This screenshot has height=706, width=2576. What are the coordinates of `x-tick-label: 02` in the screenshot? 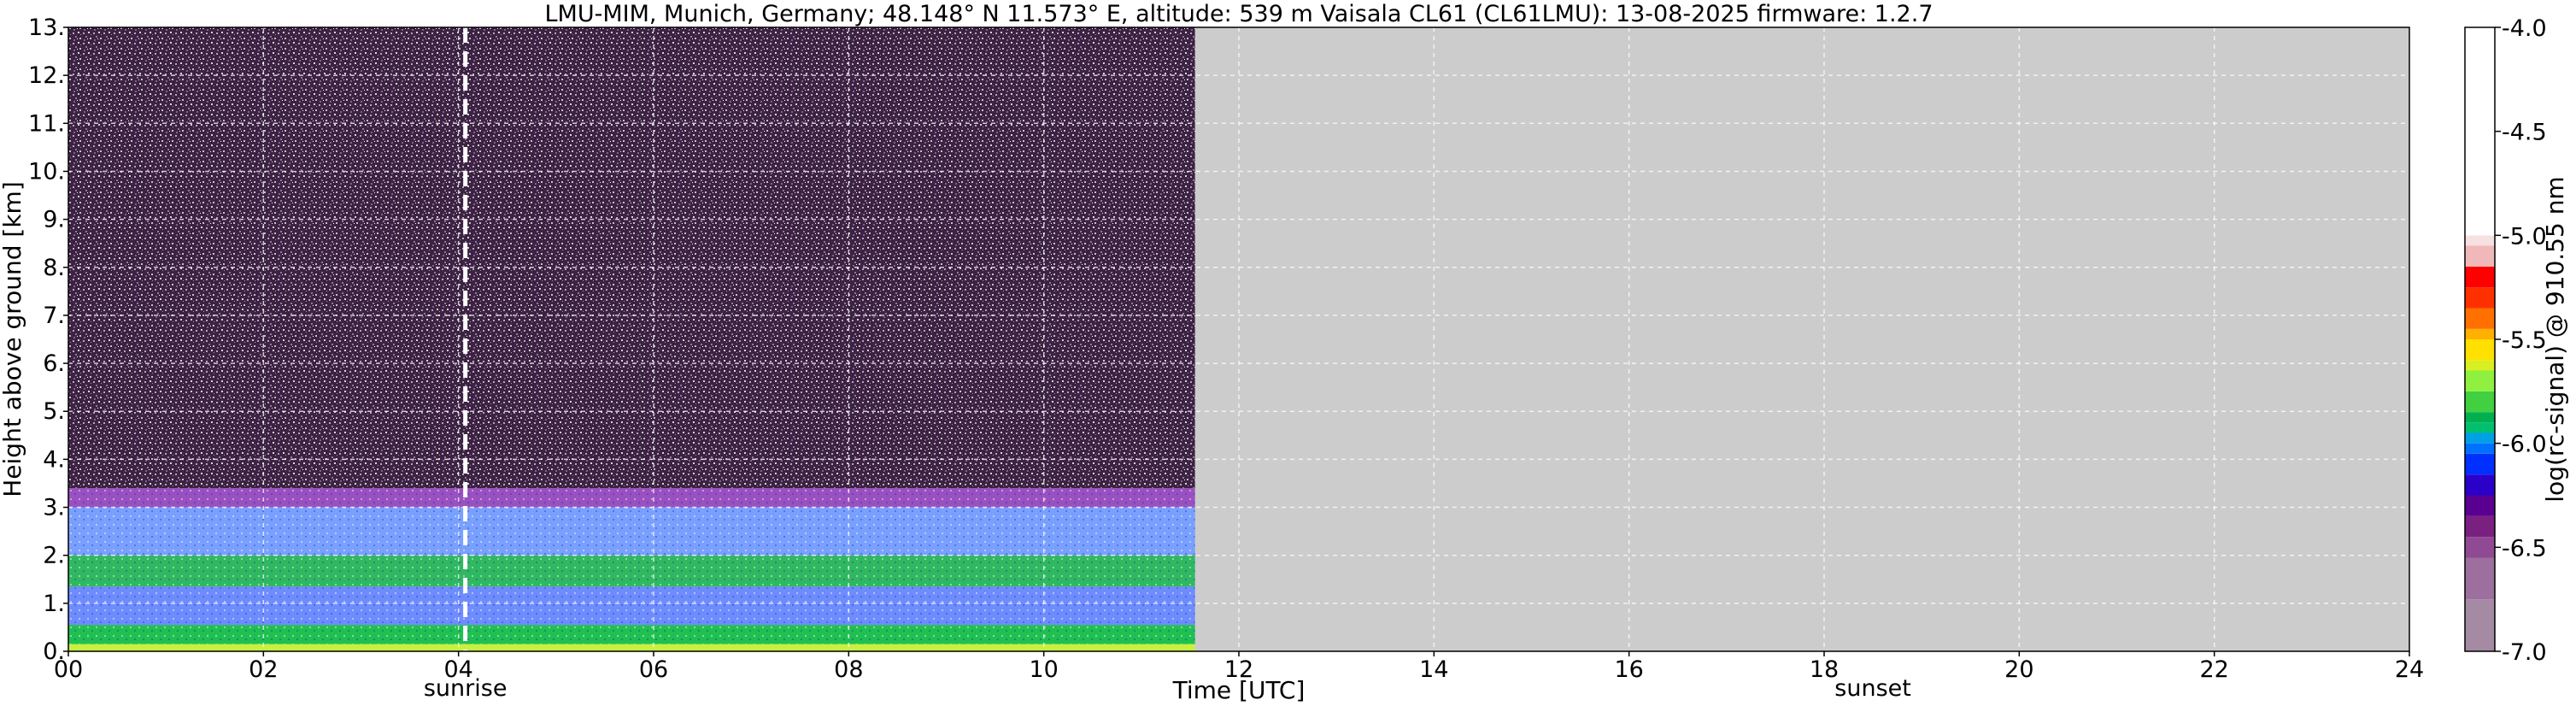 It's located at (263, 669).